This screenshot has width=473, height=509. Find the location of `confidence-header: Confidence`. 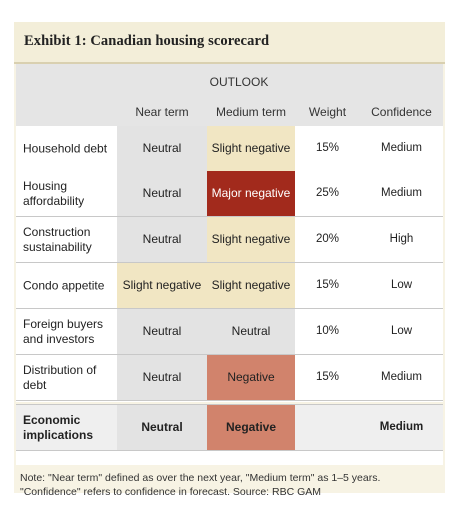

confidence-header: Confidence is located at coordinates (401, 112).